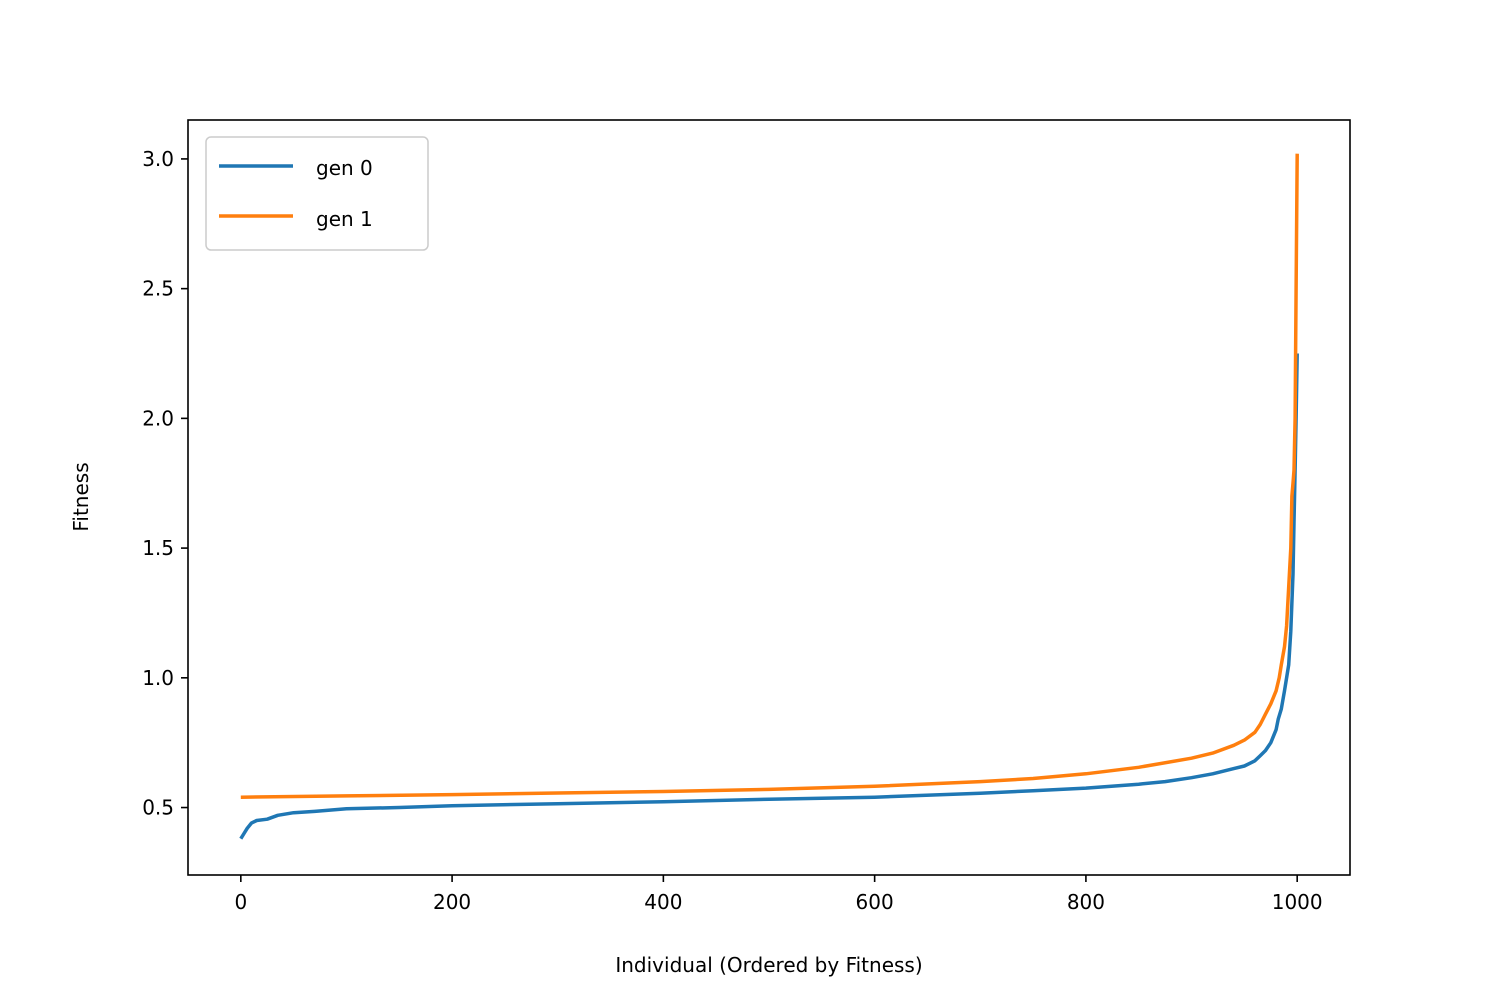  What do you see at coordinates (875, 902) in the screenshot?
I see `x-tick-label: 600` at bounding box center [875, 902].